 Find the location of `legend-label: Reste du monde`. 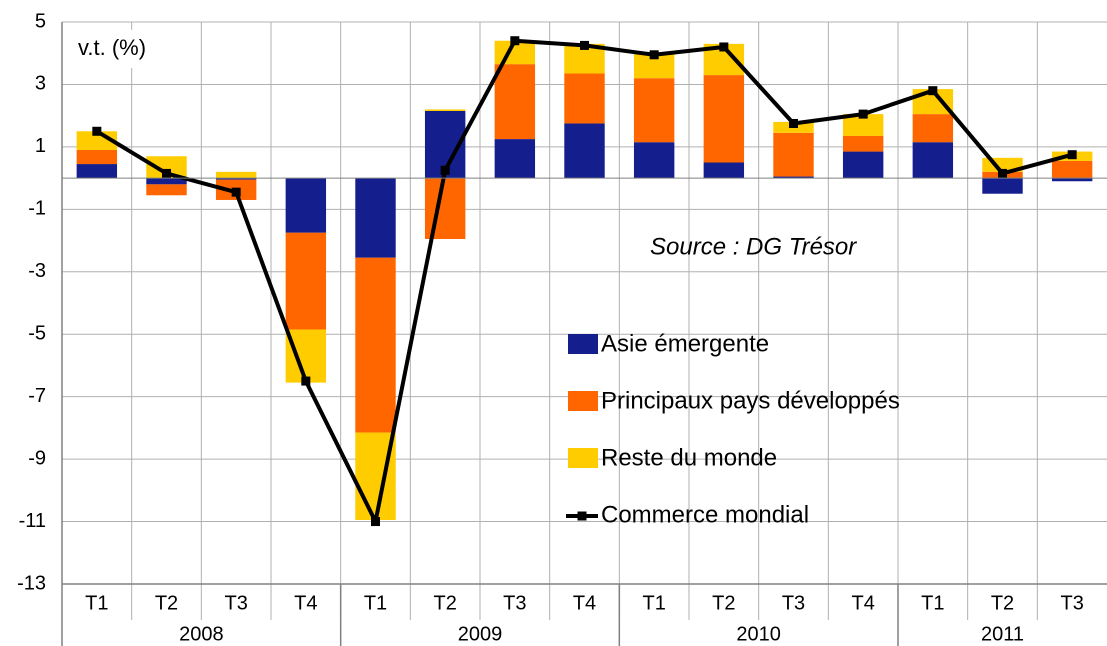

legend-label: Reste du monde is located at coordinates (689, 457).